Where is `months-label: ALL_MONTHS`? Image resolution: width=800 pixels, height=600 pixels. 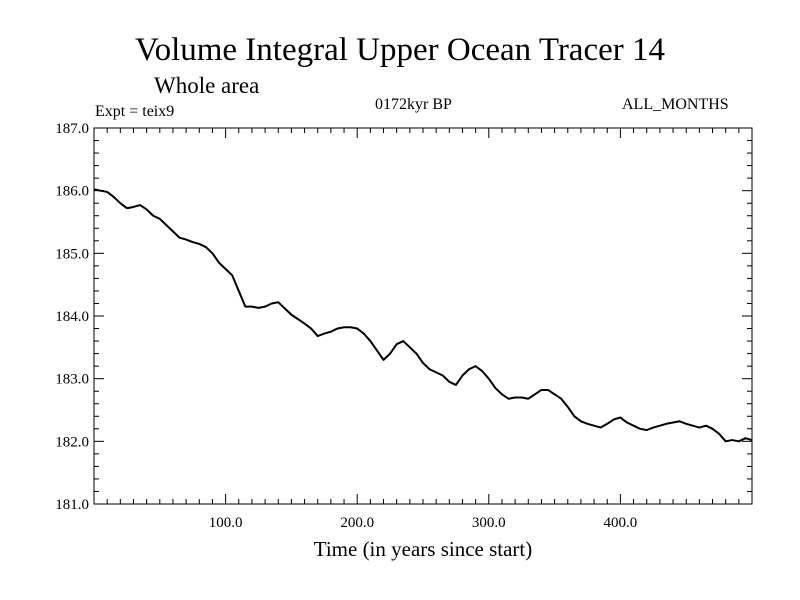 months-label: ALL_MONTHS is located at coordinates (675, 104).